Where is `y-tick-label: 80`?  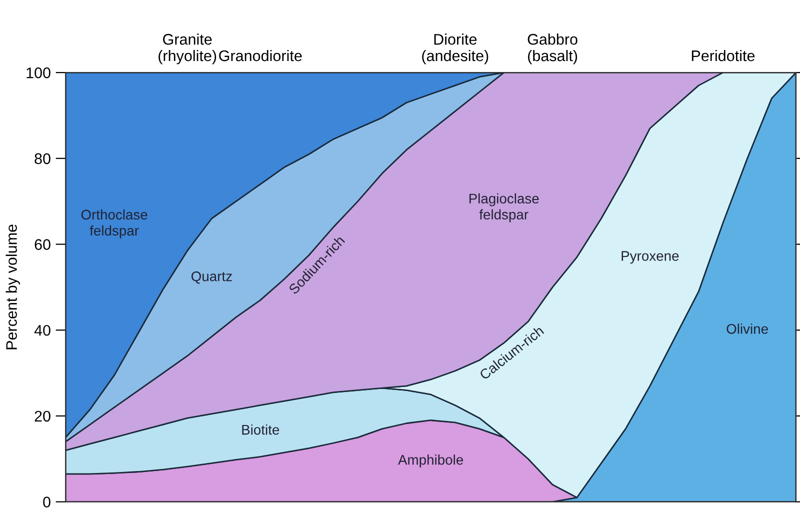 y-tick-label: 80 is located at coordinates (42, 158).